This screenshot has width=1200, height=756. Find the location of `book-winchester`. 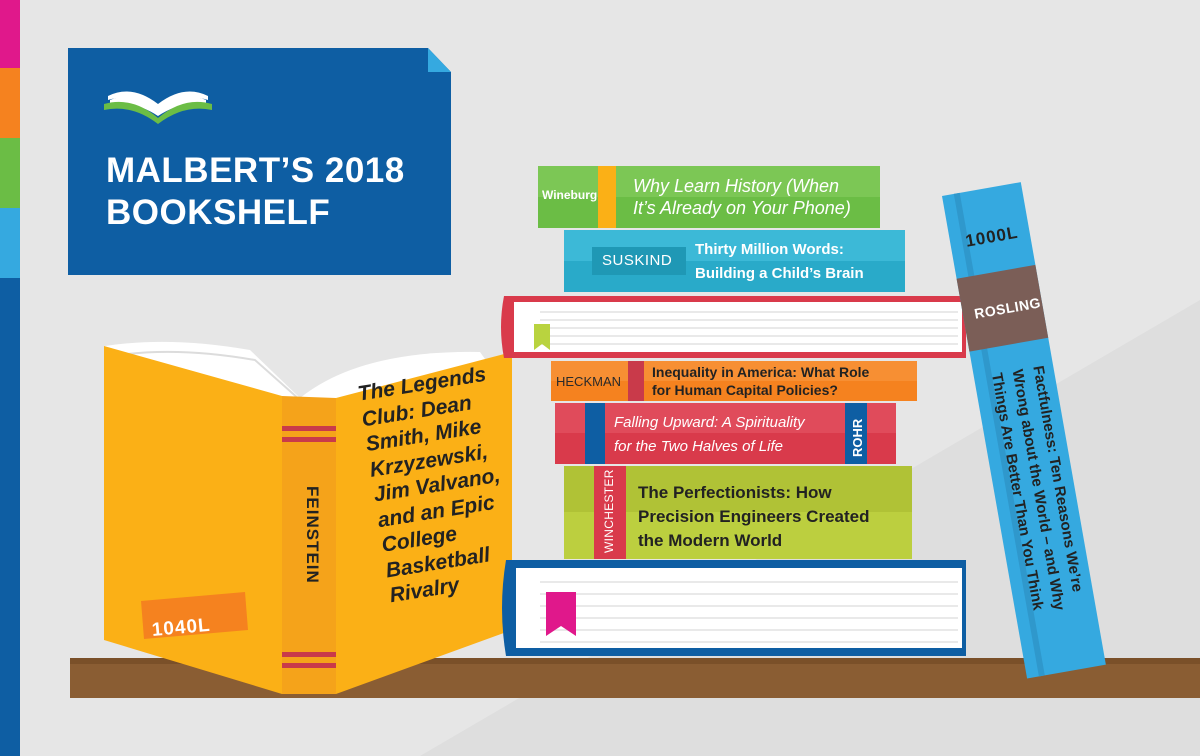

book-winchester is located at coordinates (738, 512).